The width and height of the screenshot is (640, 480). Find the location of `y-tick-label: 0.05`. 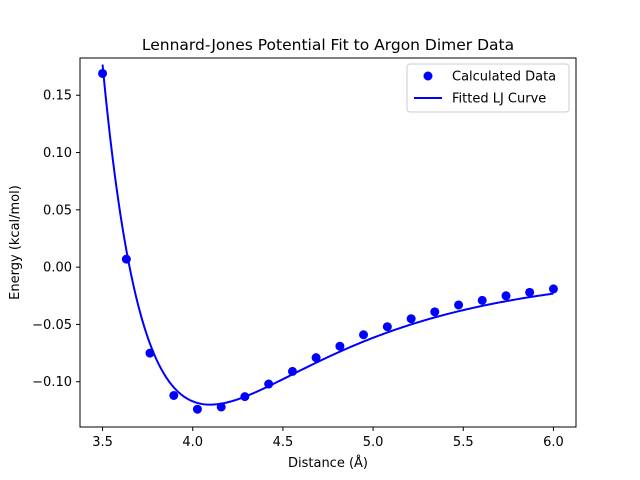

y-tick-label: 0.05 is located at coordinates (57, 210).